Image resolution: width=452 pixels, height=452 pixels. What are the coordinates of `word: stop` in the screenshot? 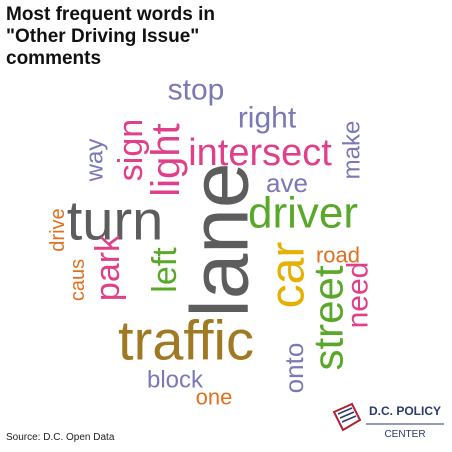 It's located at (196, 90).